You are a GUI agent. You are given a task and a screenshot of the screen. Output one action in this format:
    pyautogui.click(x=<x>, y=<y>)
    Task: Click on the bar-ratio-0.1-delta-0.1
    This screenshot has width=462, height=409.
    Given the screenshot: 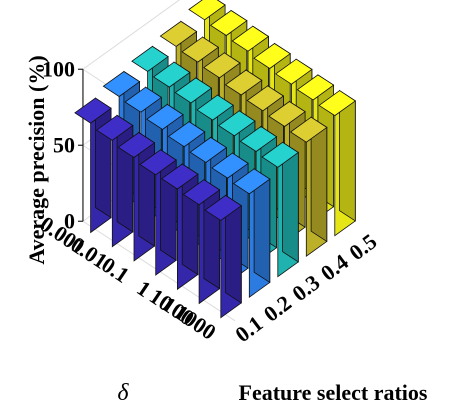 What is the action you would take?
    pyautogui.click(x=136, y=196)
    